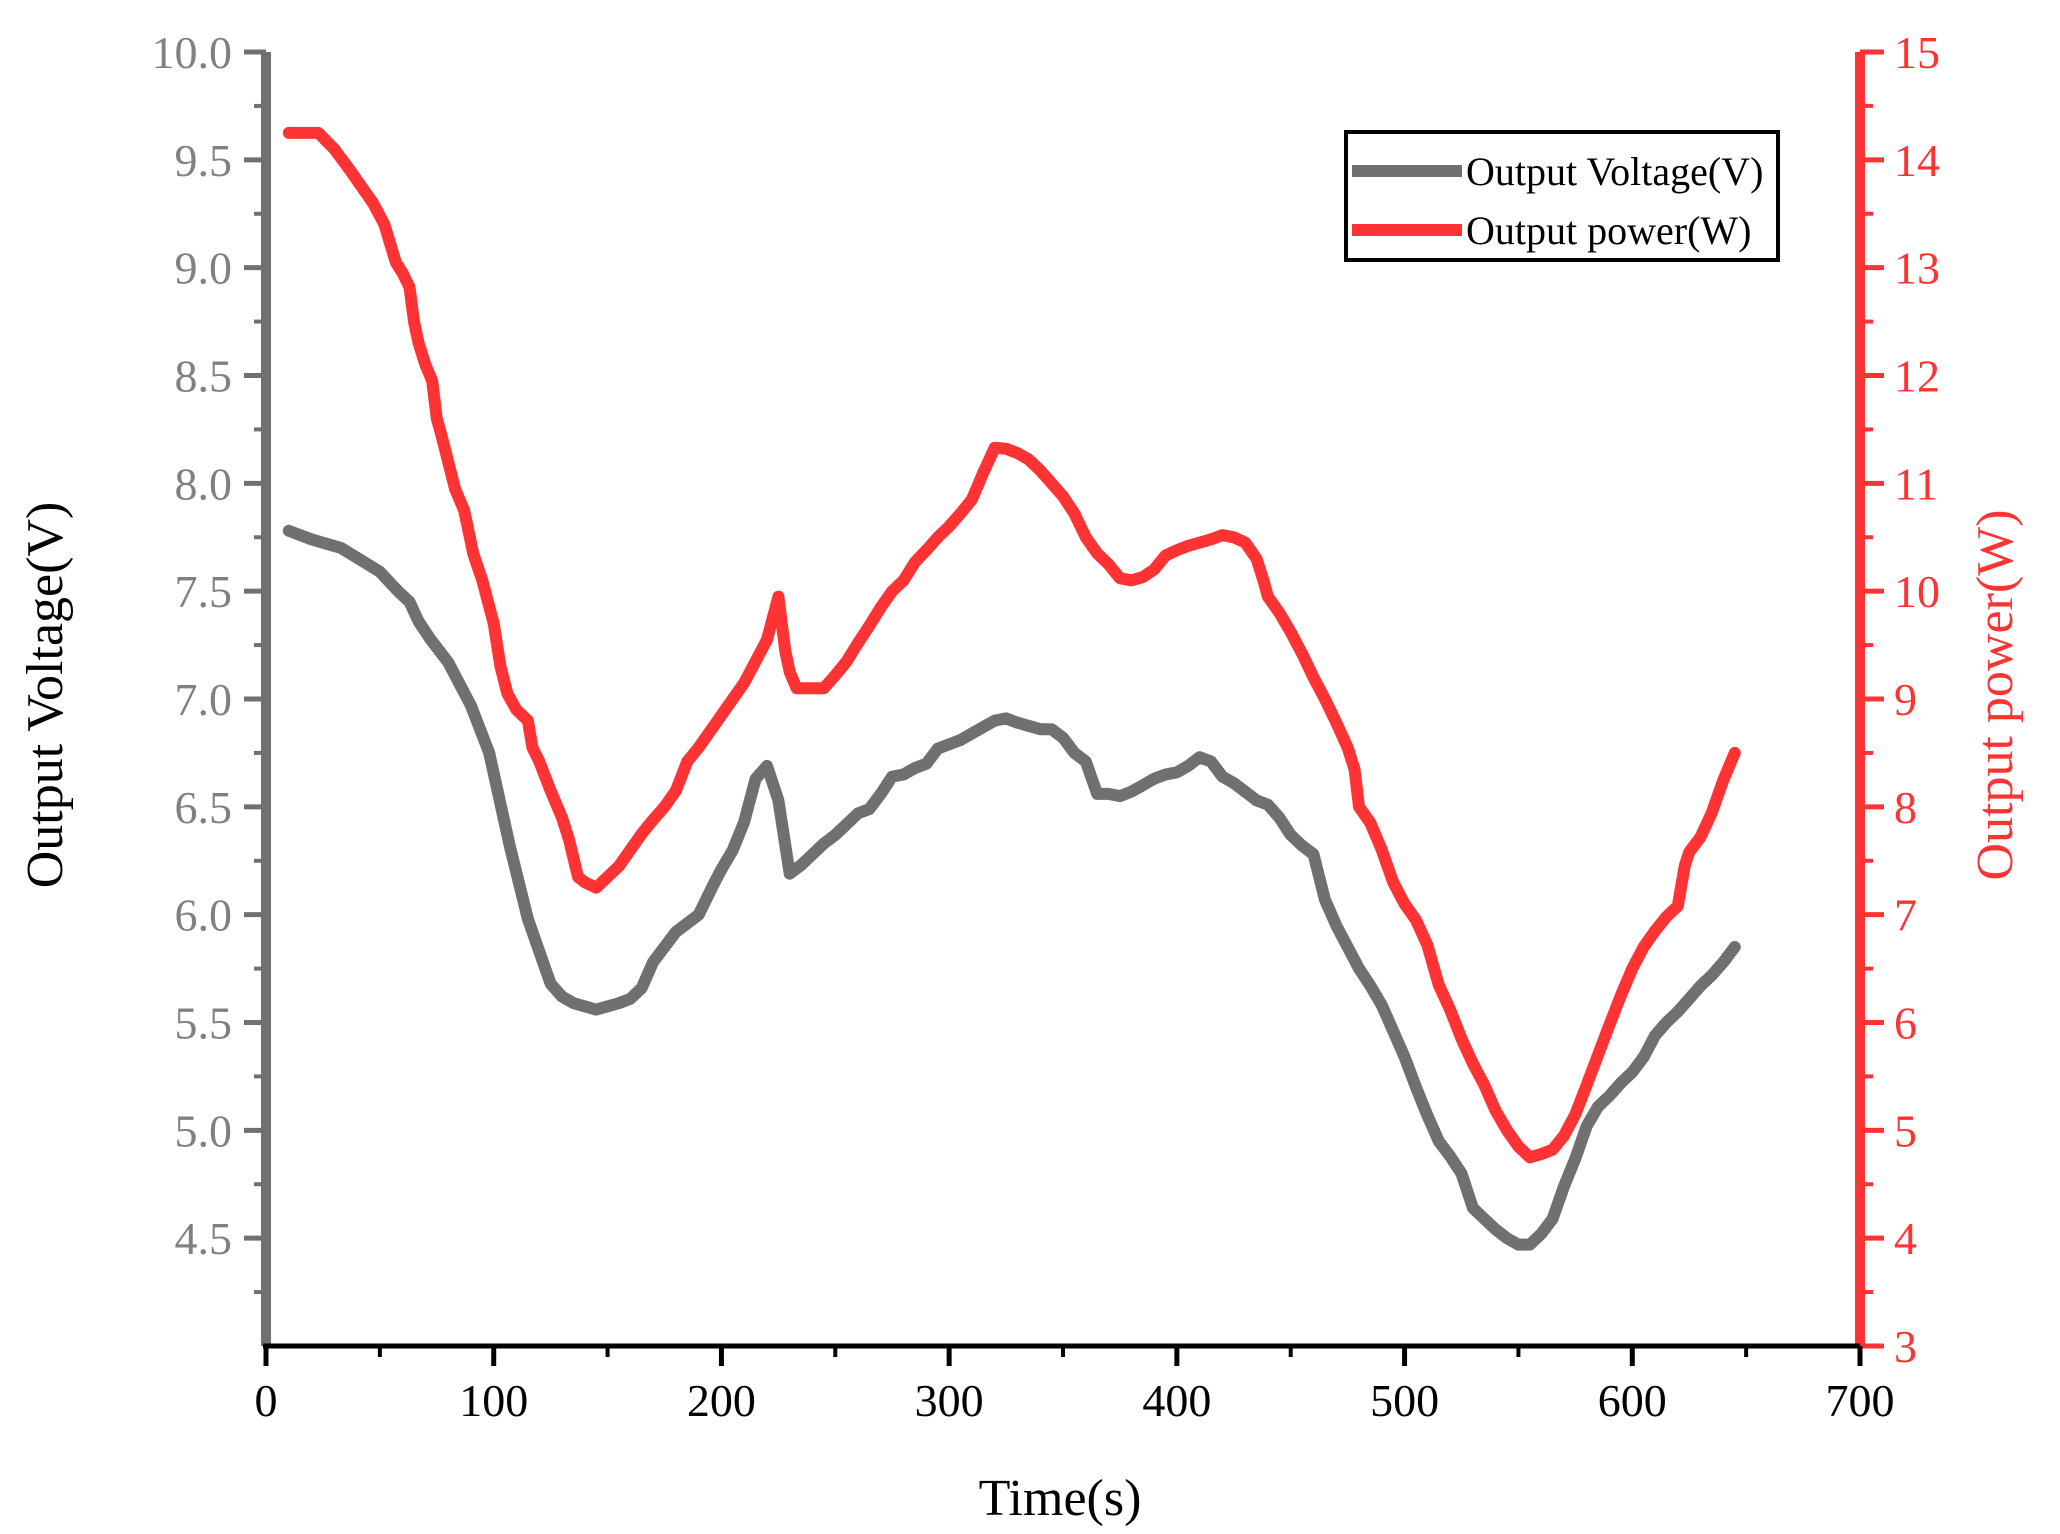  I want to click on left-y-tick-label: 6.0, so click(204, 915).